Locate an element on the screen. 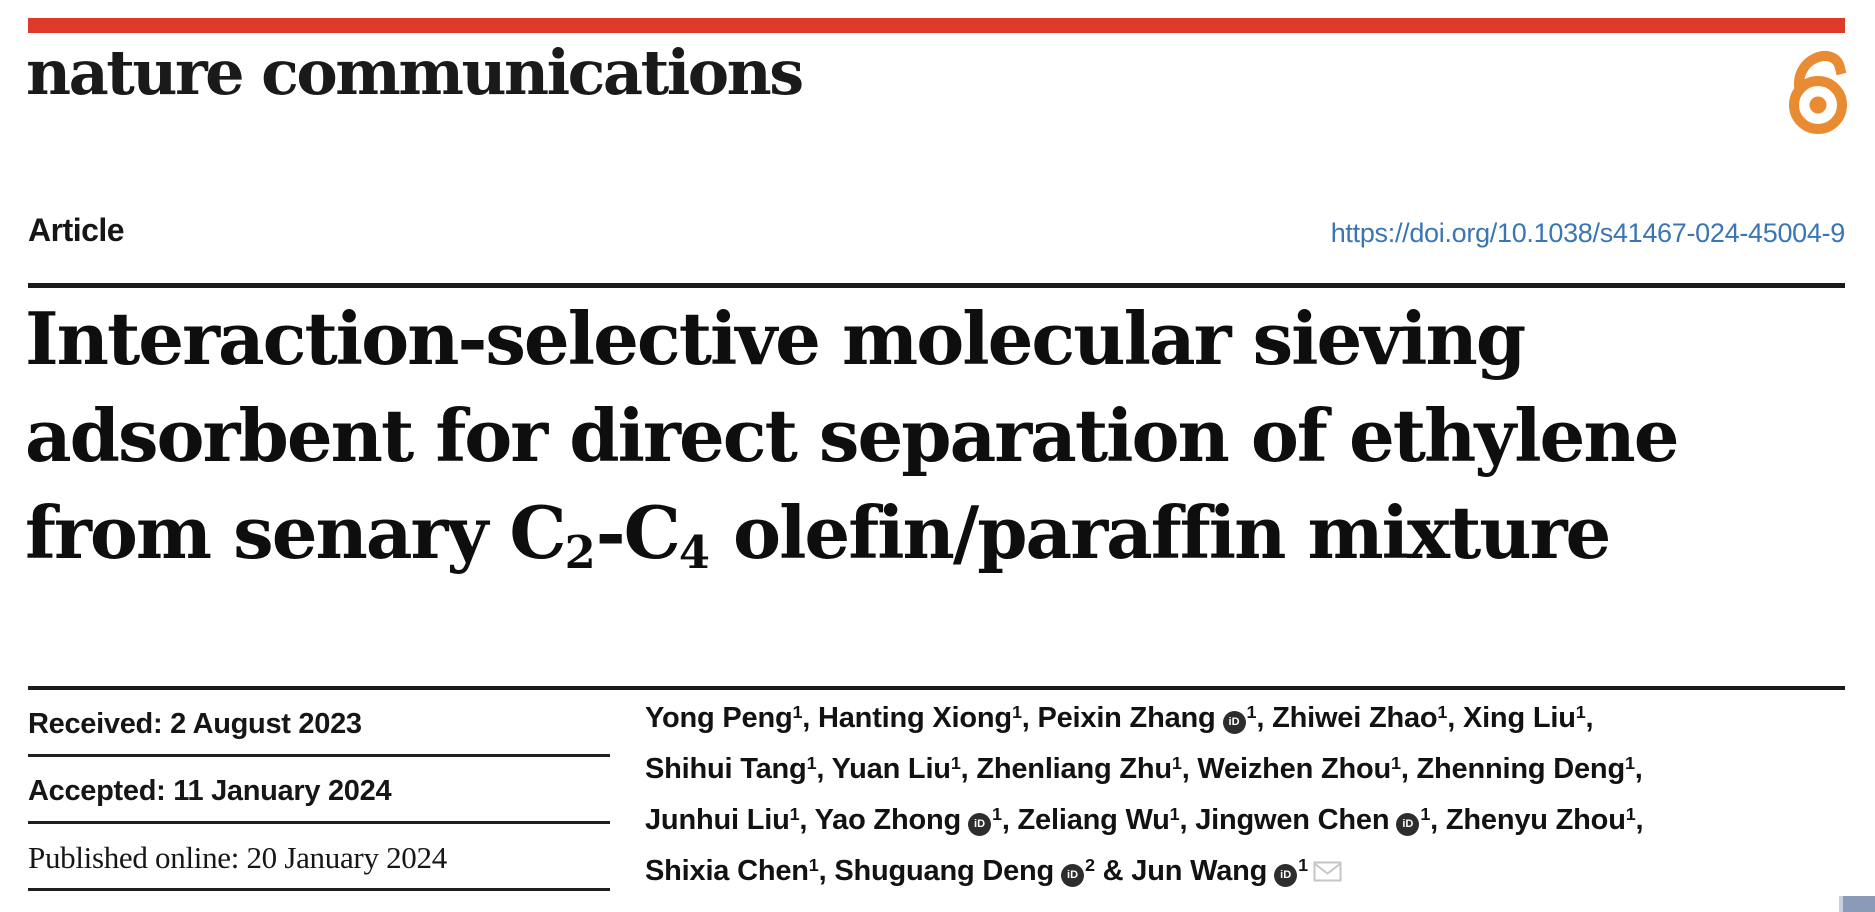 This screenshot has width=1875, height=912. author-name: Yong Peng is located at coordinates (719, 718).